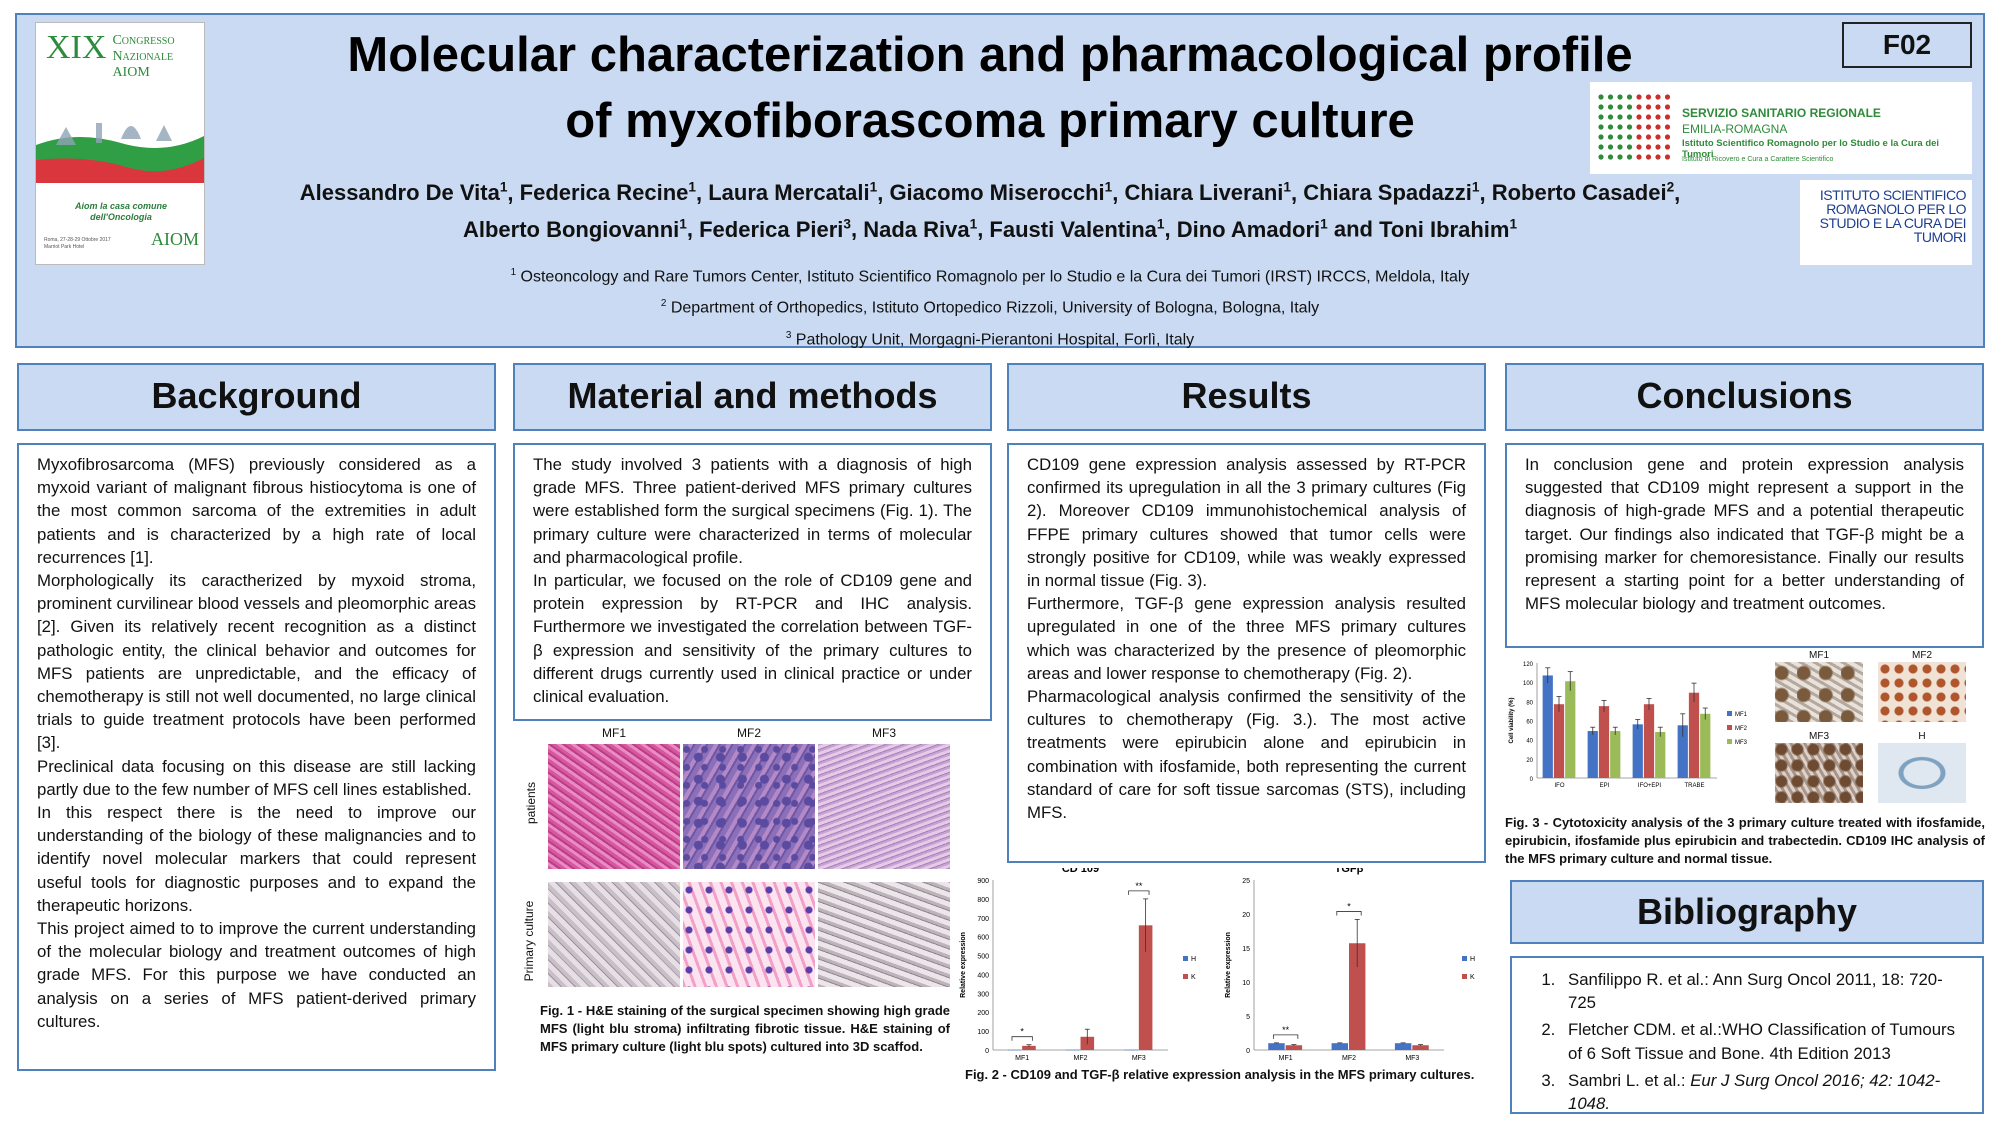  I want to click on y-tick-label: 40, so click(1529, 742).